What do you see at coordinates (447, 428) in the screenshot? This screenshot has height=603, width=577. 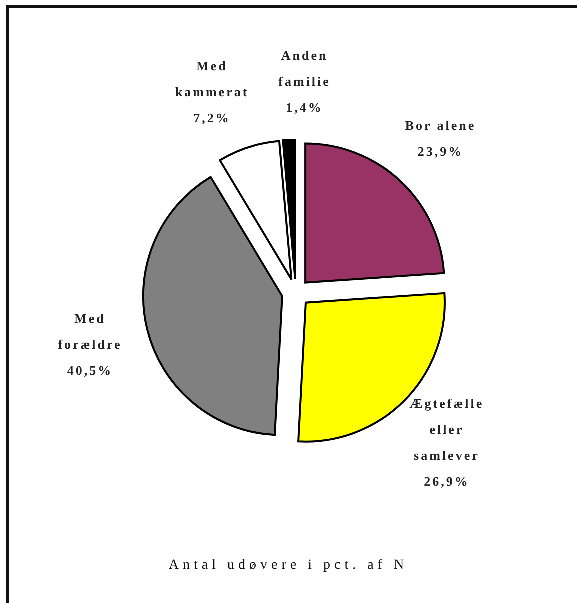 I see `slice-label: Ægtefælle eller samlever` at bounding box center [447, 428].